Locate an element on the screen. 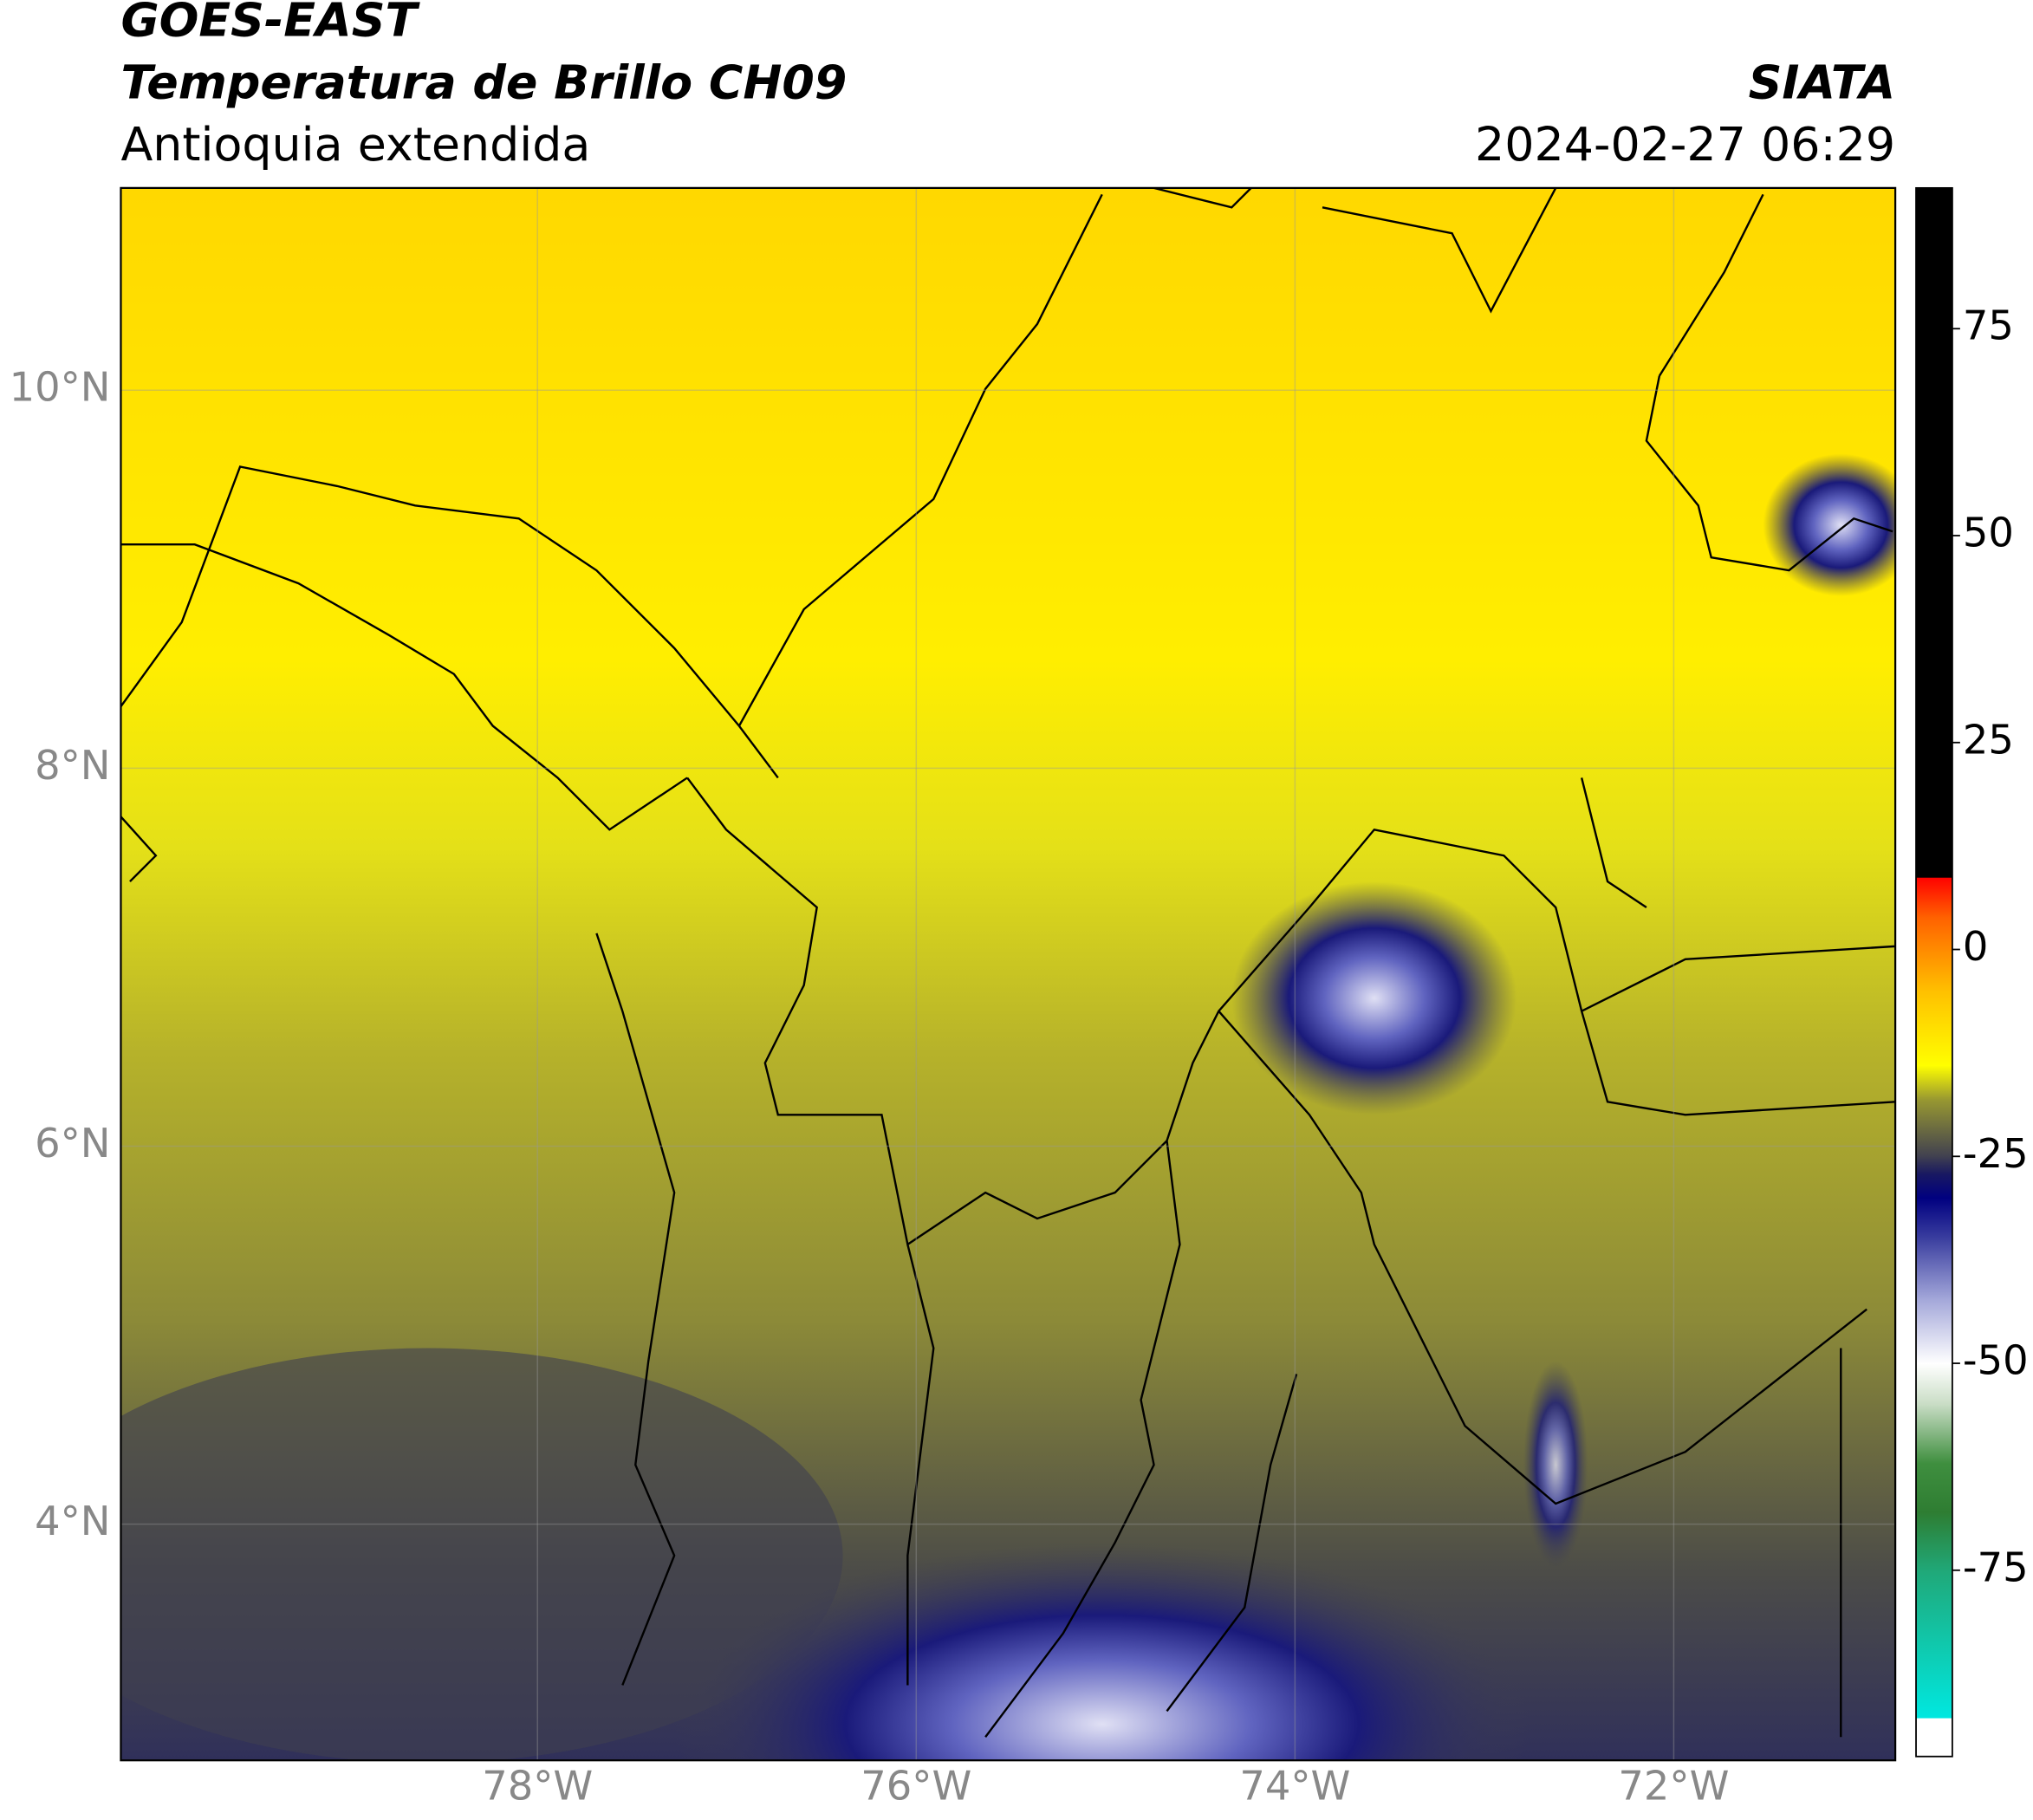  colorbar-tick-label: 25 is located at coordinates (1989, 739).